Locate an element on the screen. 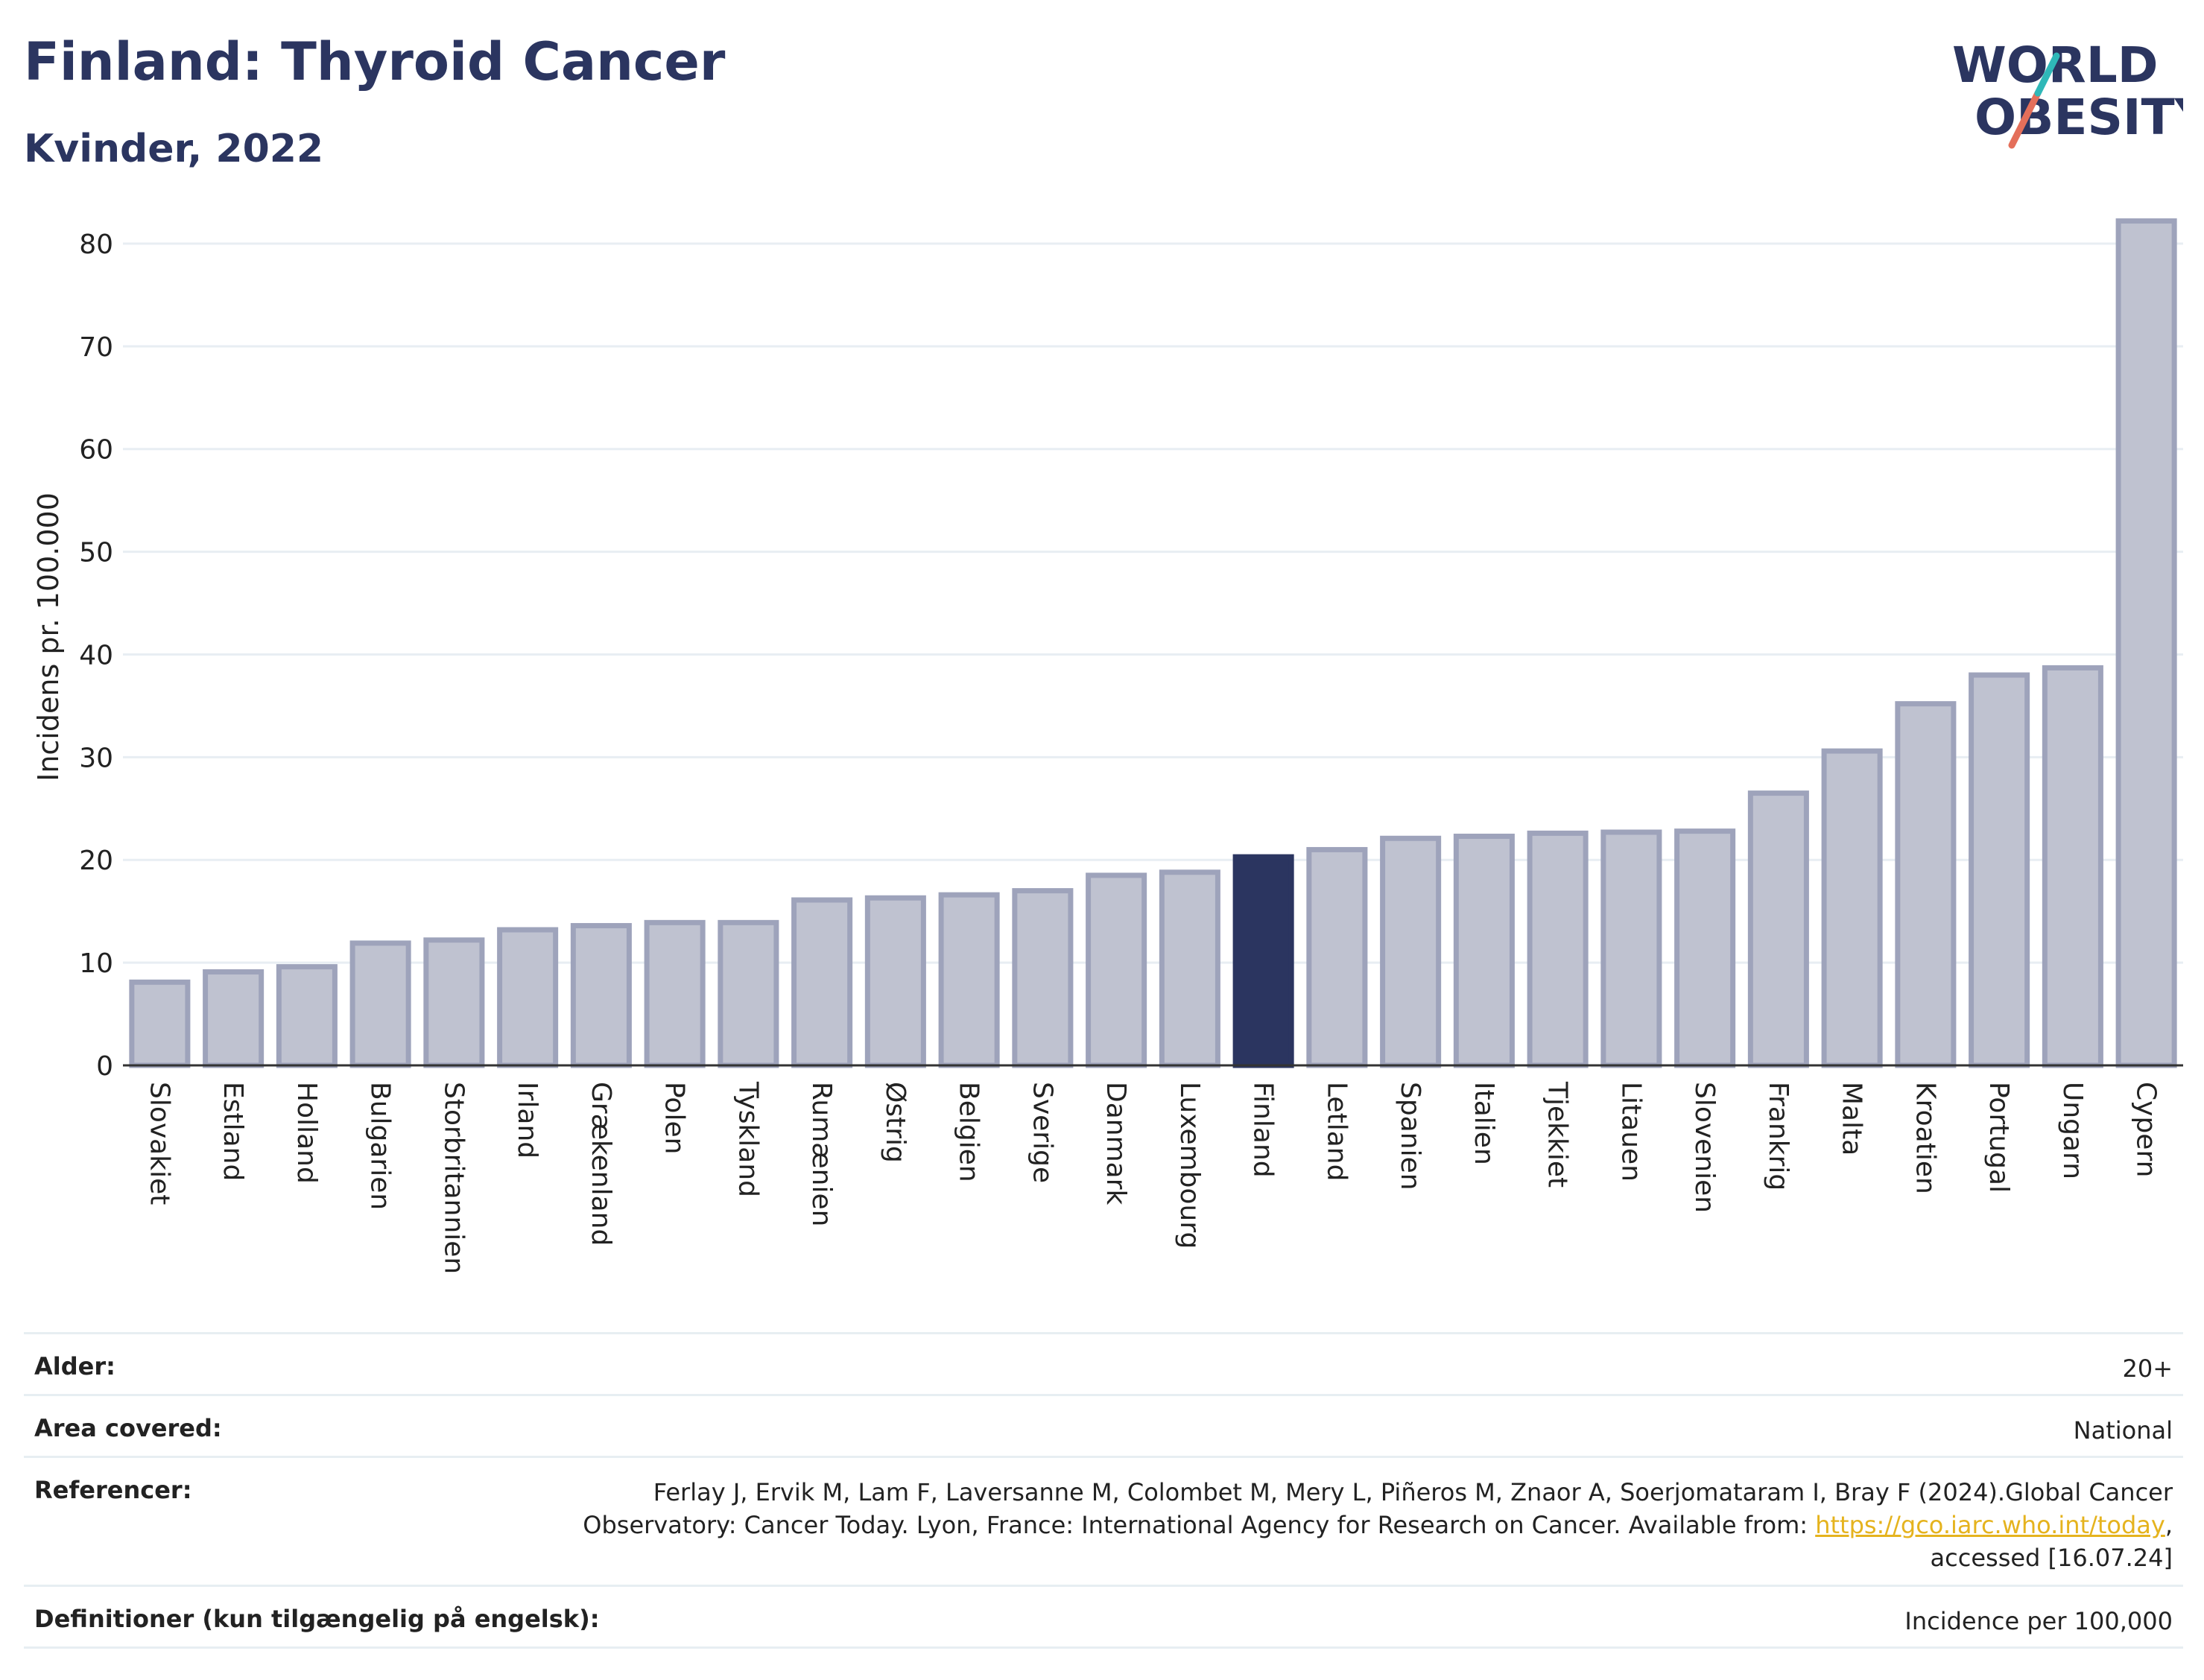  bar-finland is located at coordinates (1263, 961).